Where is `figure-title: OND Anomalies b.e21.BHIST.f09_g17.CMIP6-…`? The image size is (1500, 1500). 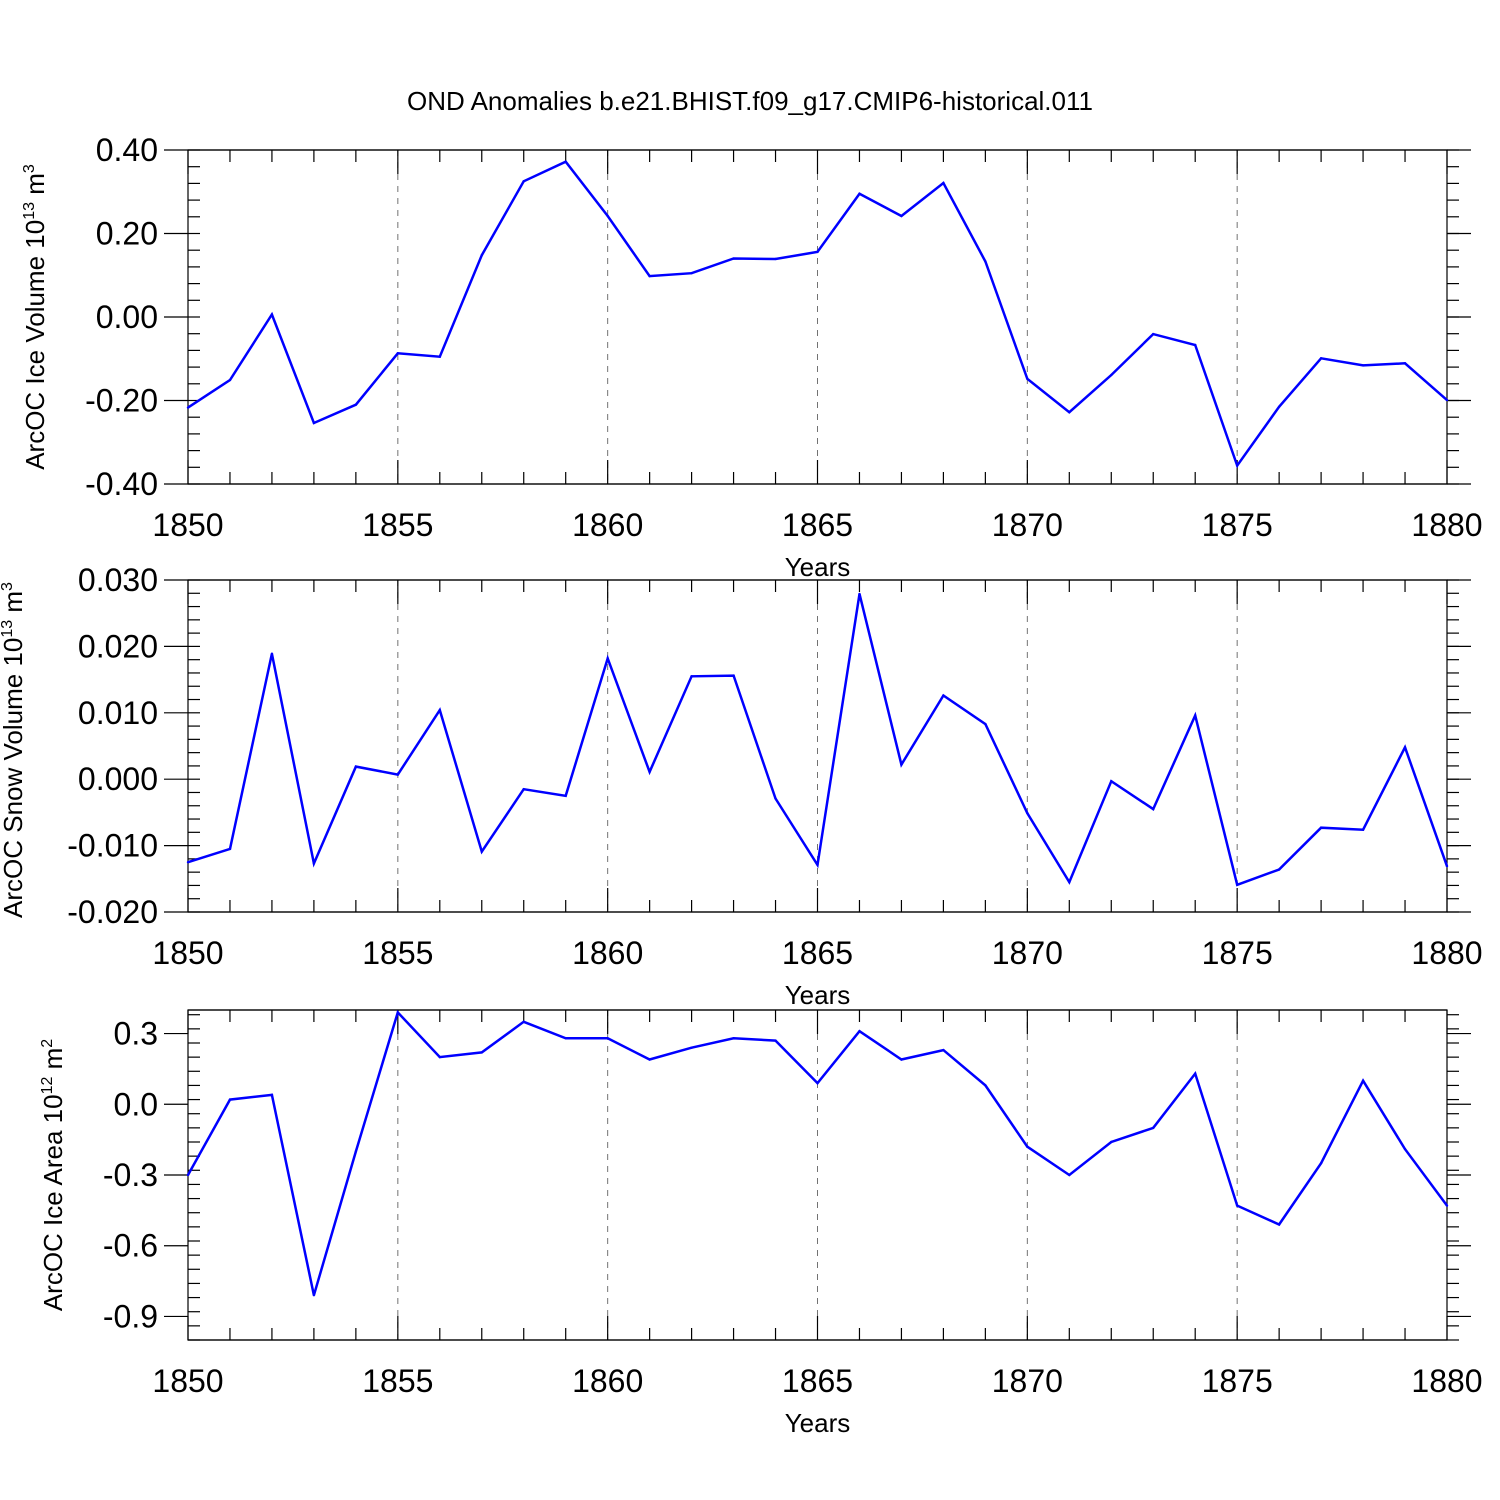 figure-title: OND Anomalies b.e21.BHIST.f09_g17.CMIP6-… is located at coordinates (750, 101).